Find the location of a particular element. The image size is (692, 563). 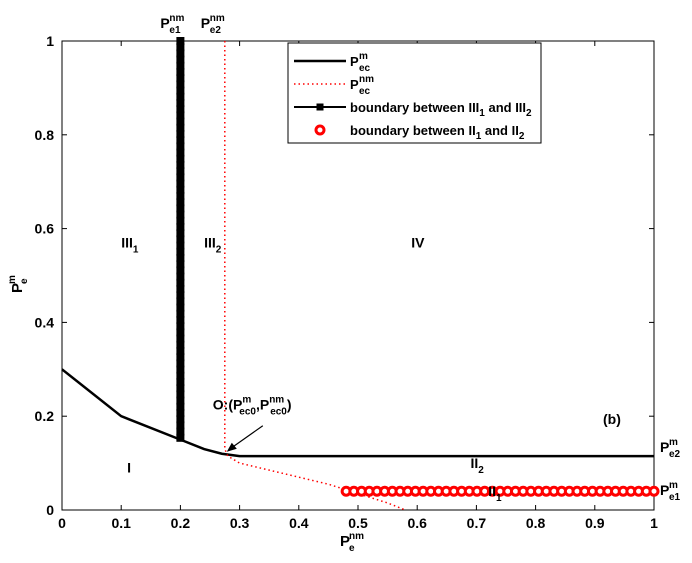

y-axis-title: Pm e is located at coordinates (18, 284).